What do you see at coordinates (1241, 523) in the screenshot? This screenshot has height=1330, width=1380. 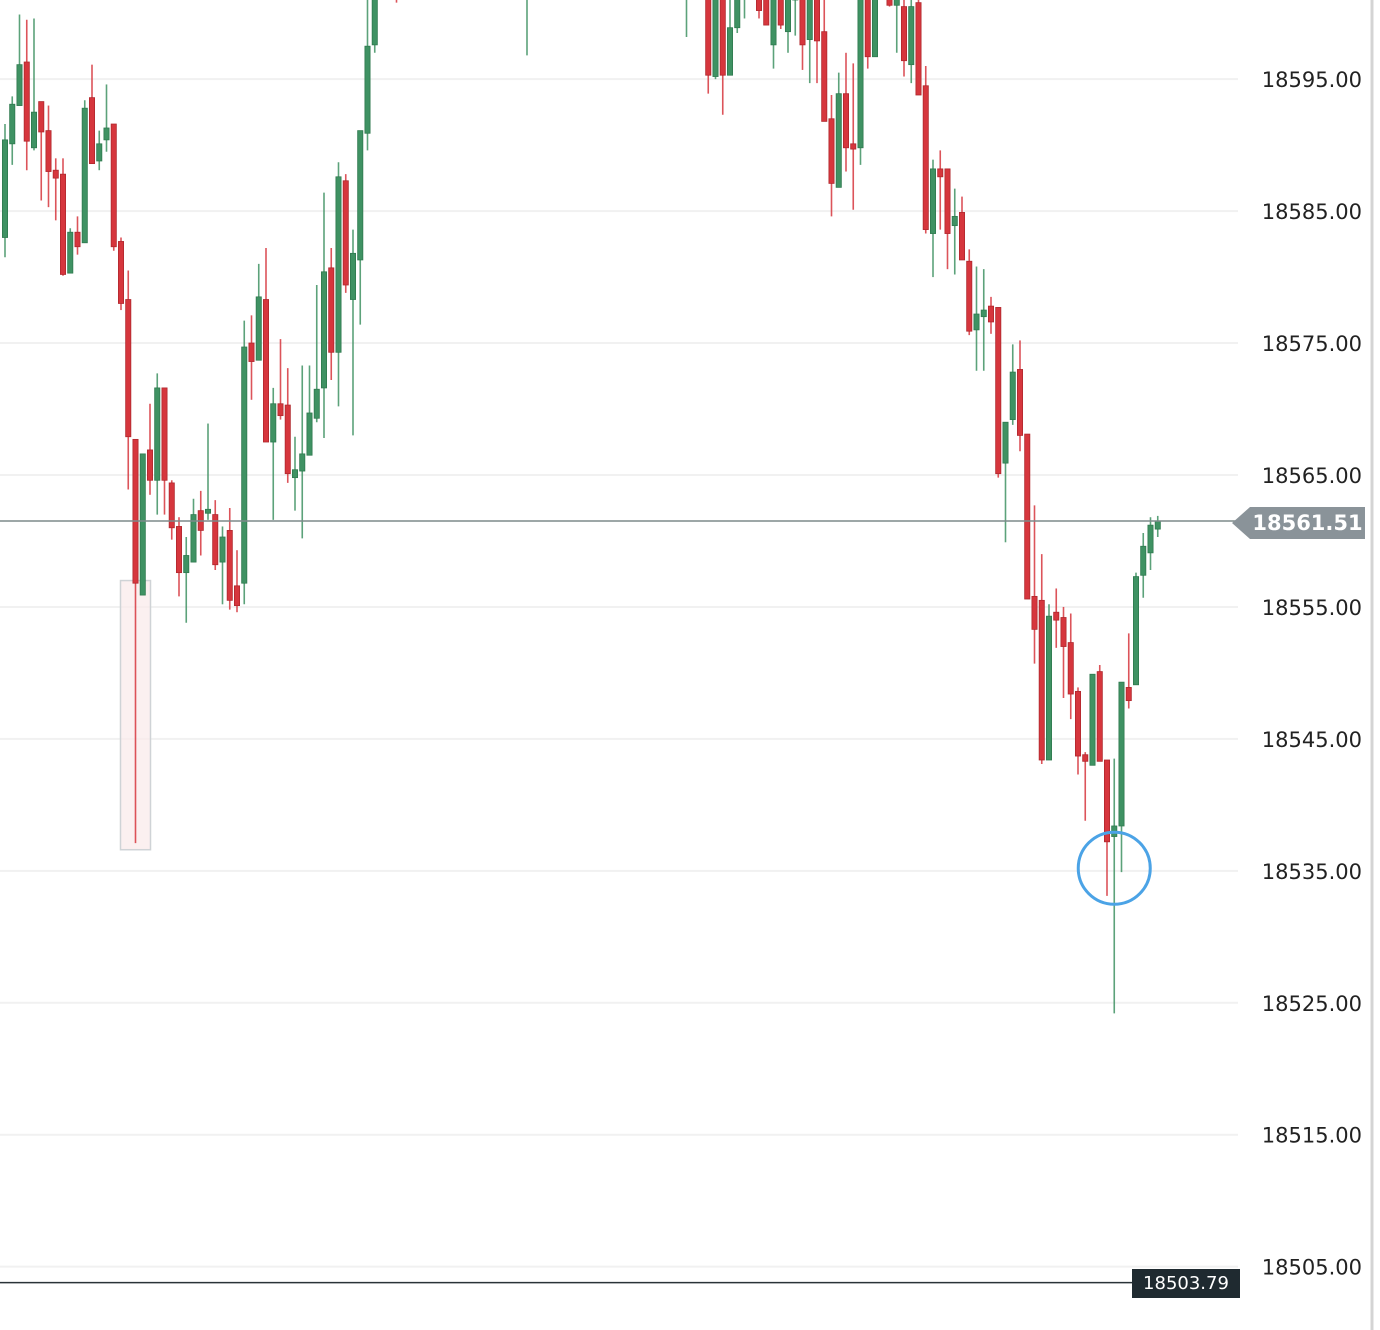 I see `last-price-tag-arrow` at bounding box center [1241, 523].